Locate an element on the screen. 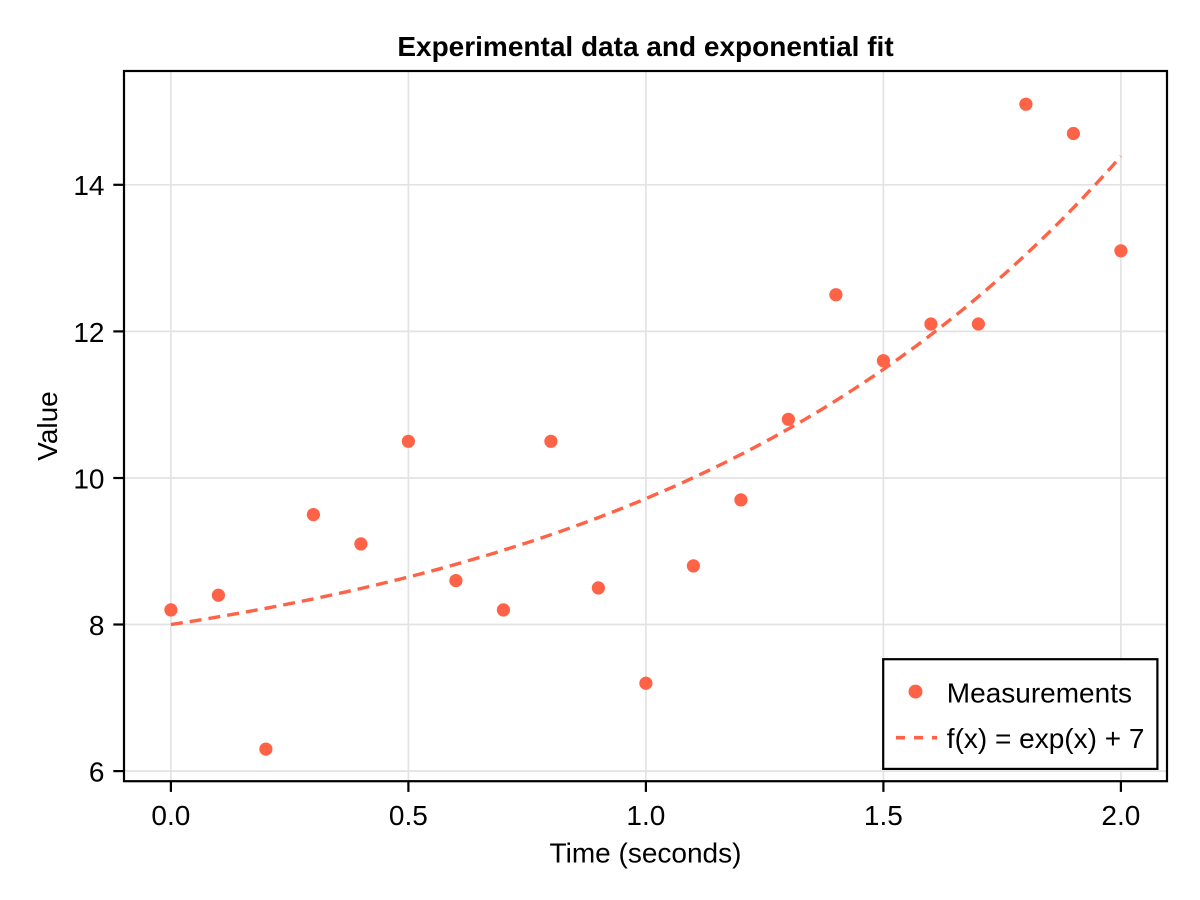 The height and width of the screenshot is (900, 1200). svg-text: 14 is located at coordinates (88, 185).